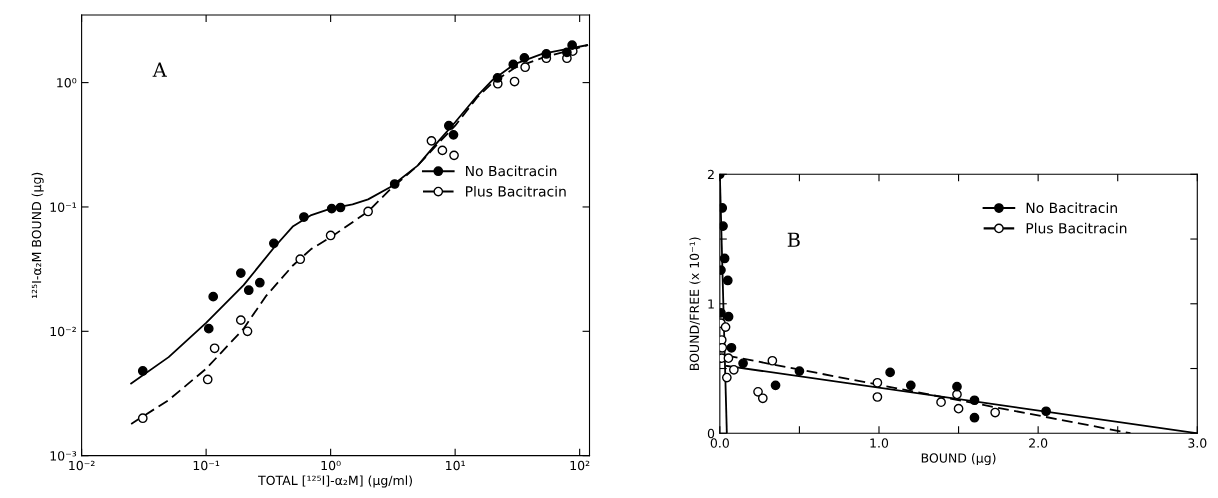 The height and width of the screenshot is (498, 1218). What do you see at coordinates (206, 465) in the screenshot?
I see `x-tick-label: 10⁻¹` at bounding box center [206, 465].